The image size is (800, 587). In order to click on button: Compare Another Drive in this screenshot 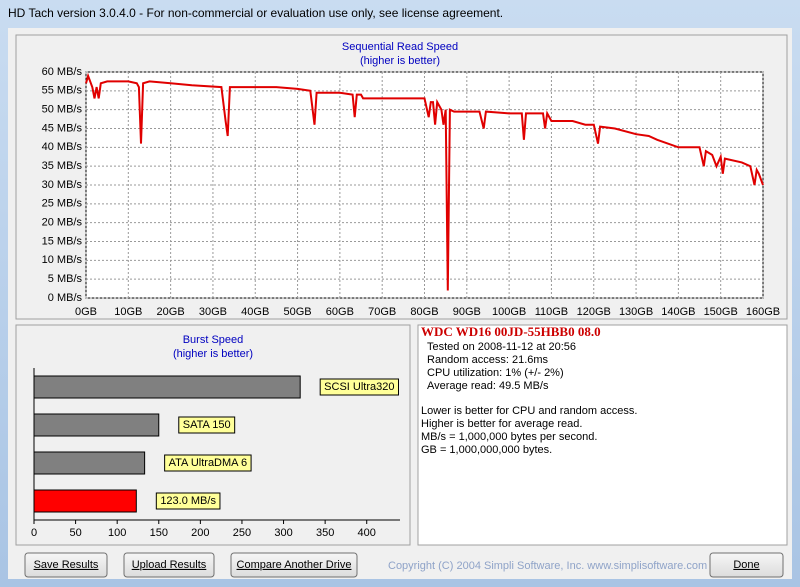, I will do `click(294, 565)`.